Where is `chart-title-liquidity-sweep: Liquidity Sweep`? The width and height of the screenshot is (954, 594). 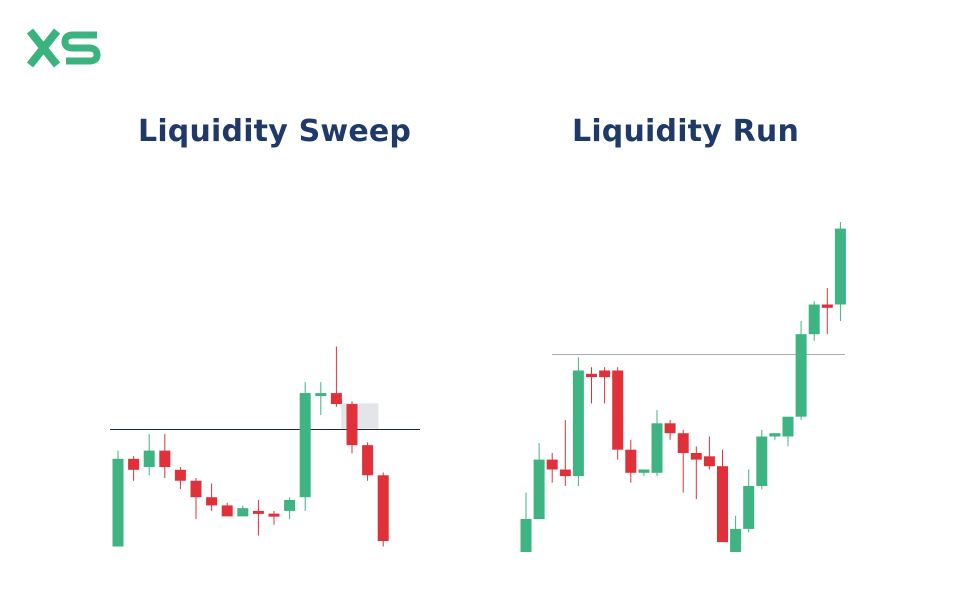
chart-title-liquidity-sweep: Liquidity Sweep is located at coordinates (275, 131).